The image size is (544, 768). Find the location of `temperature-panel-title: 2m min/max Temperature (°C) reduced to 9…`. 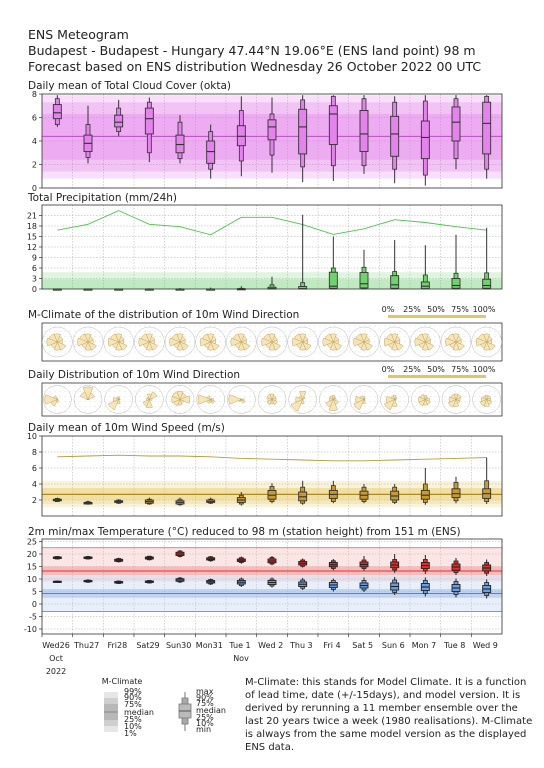

temperature-panel-title: 2m min/max Temperature (°C) reduced to 9… is located at coordinates (244, 532).